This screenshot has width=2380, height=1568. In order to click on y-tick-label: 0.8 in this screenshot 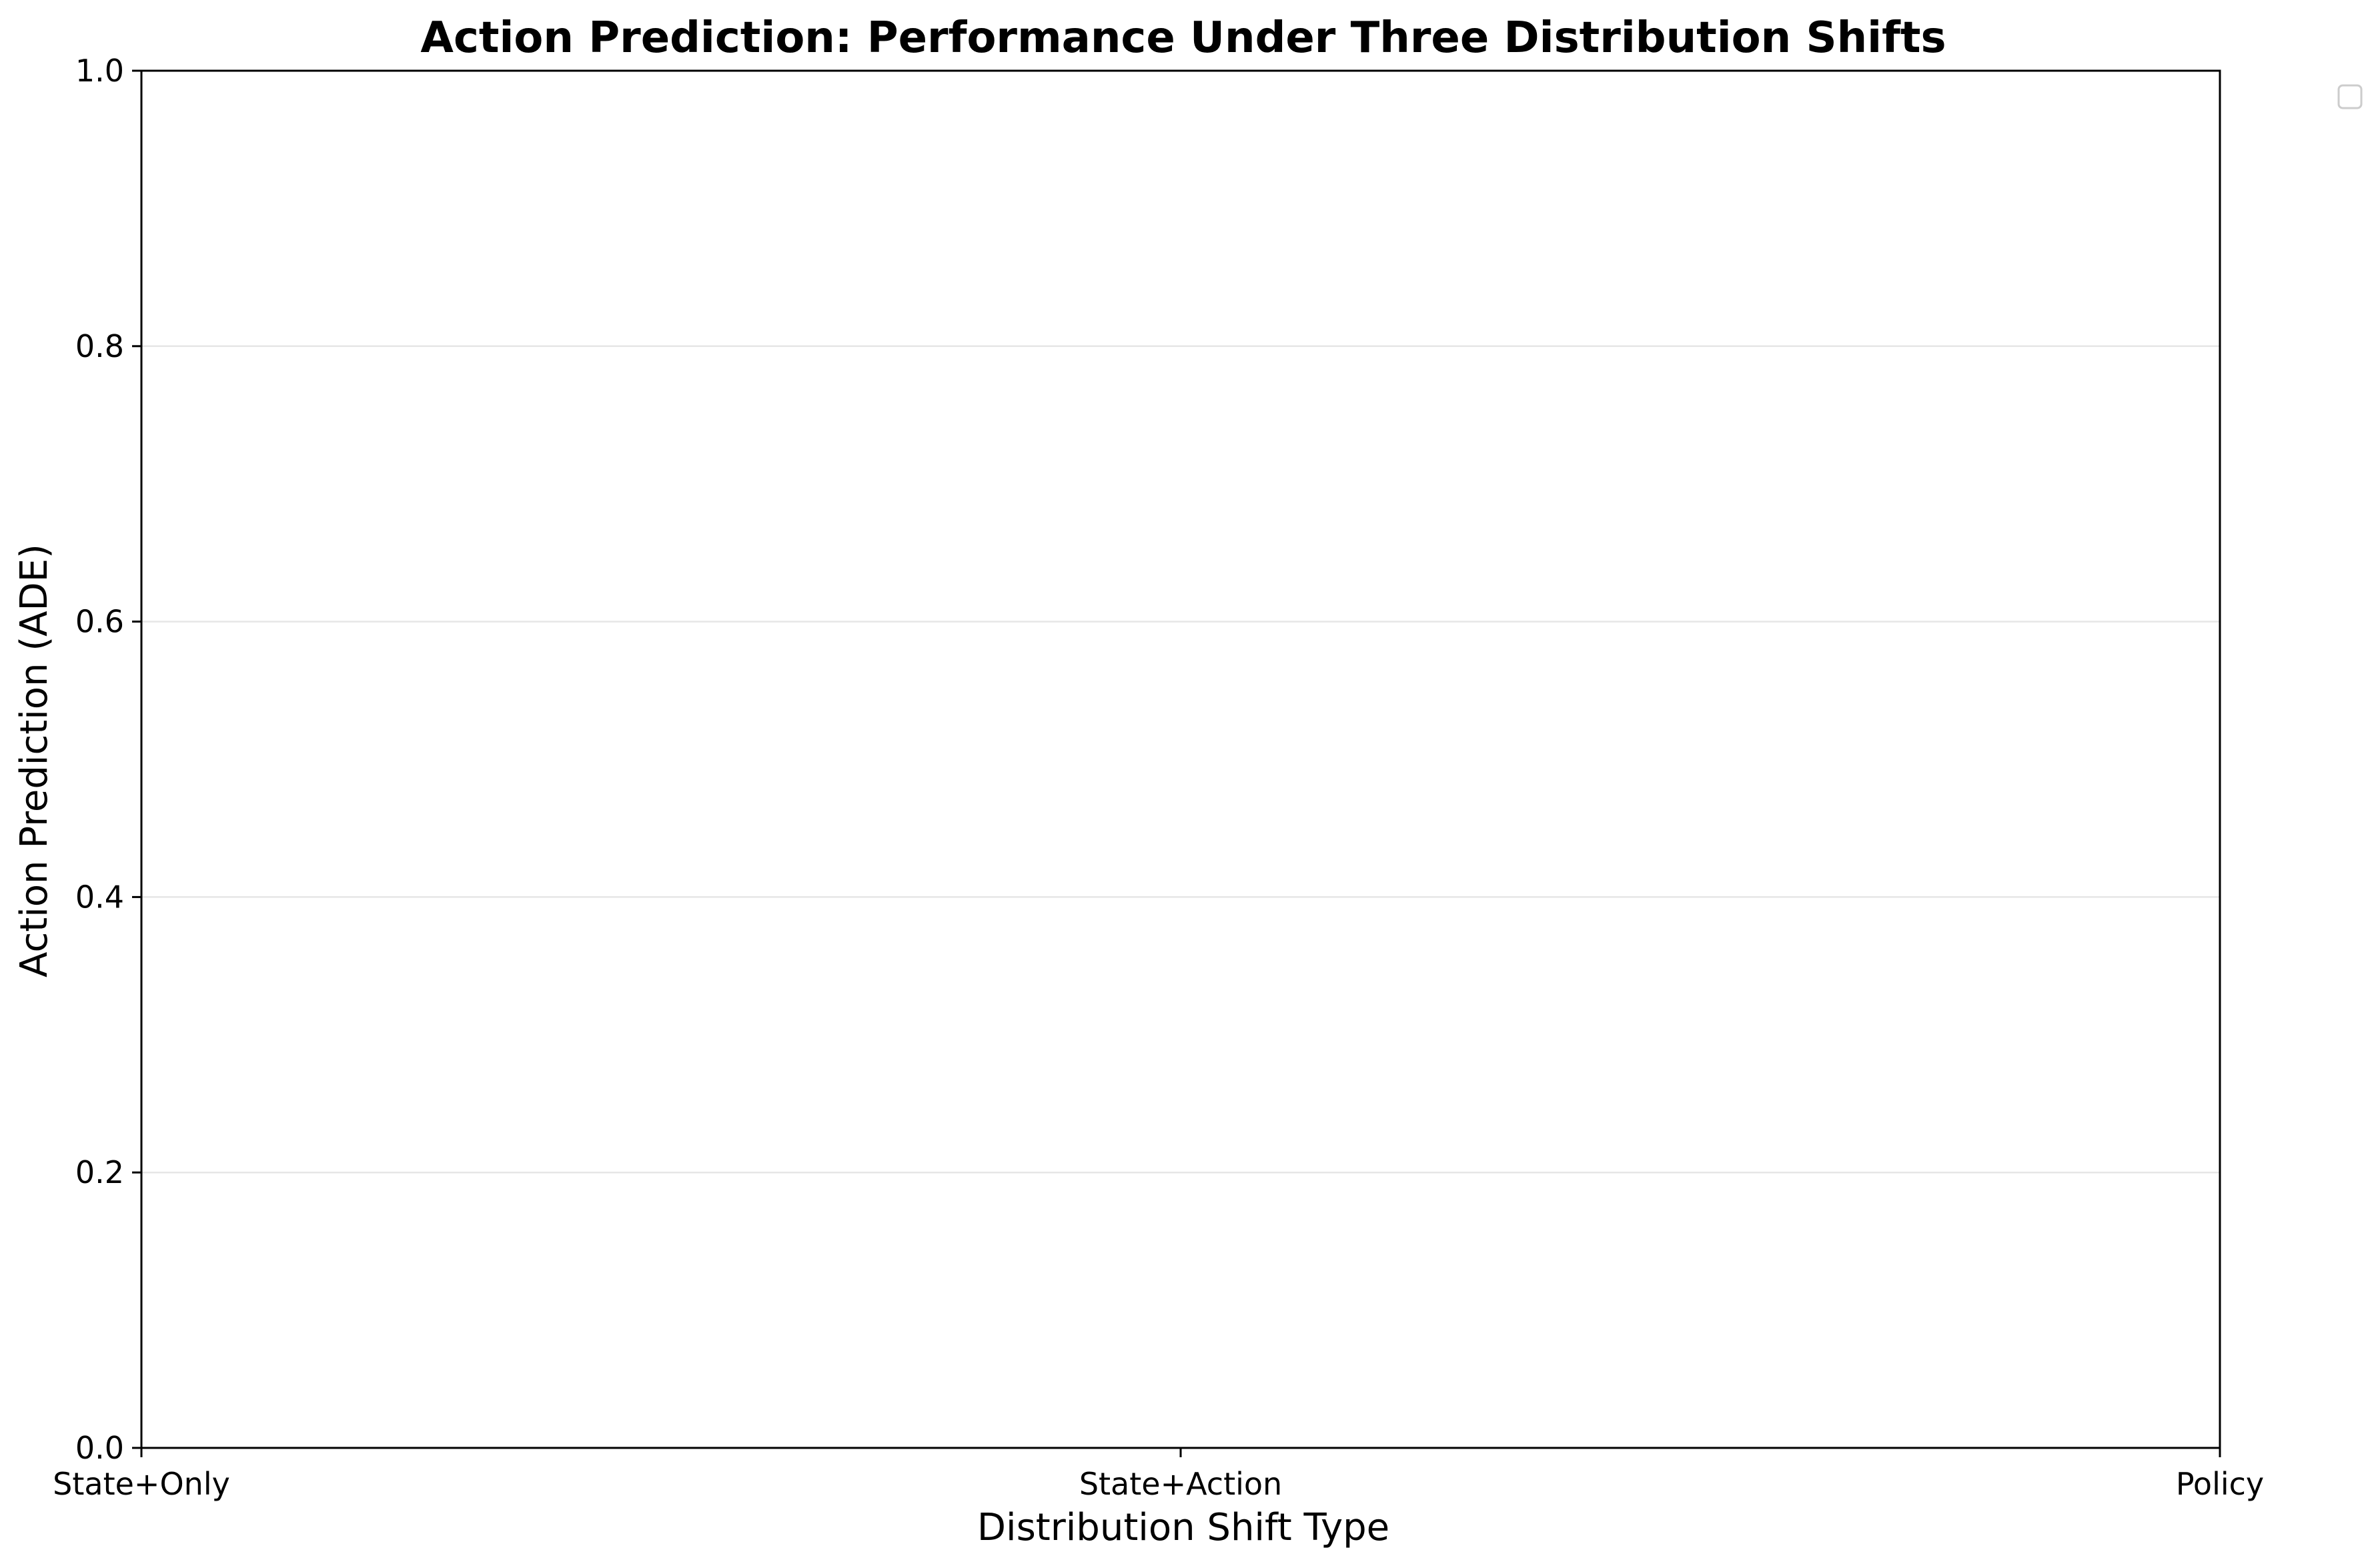, I will do `click(99, 346)`.